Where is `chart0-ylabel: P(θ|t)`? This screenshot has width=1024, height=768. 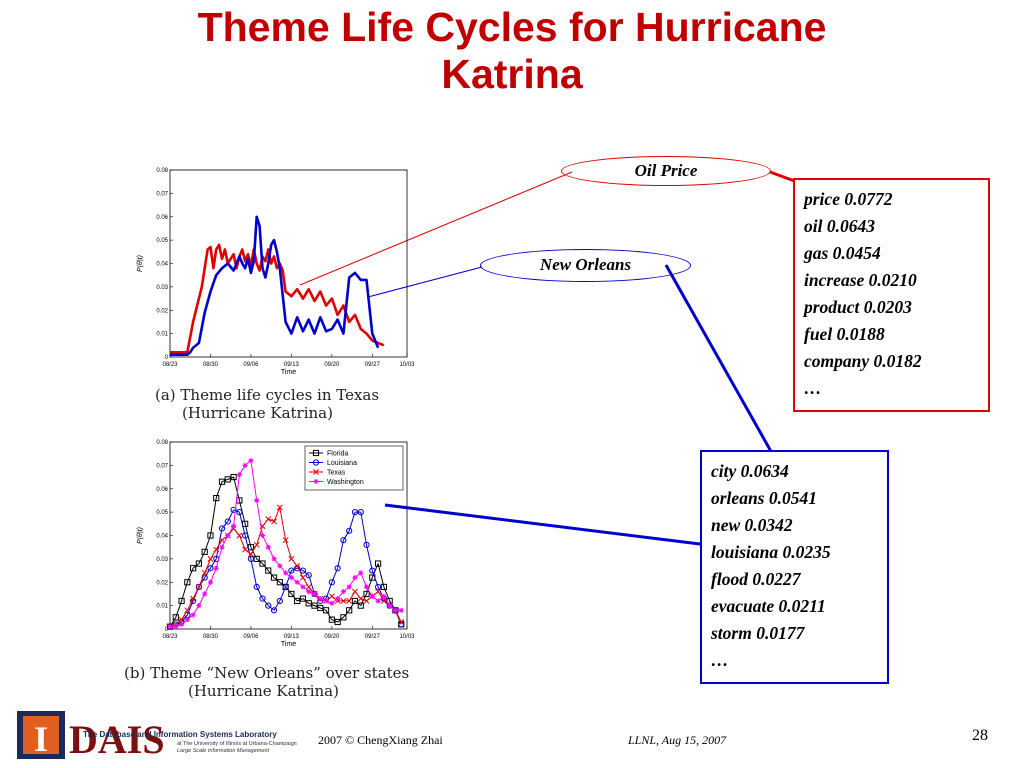
chart0-ylabel: P(θ|t) is located at coordinates (140, 263).